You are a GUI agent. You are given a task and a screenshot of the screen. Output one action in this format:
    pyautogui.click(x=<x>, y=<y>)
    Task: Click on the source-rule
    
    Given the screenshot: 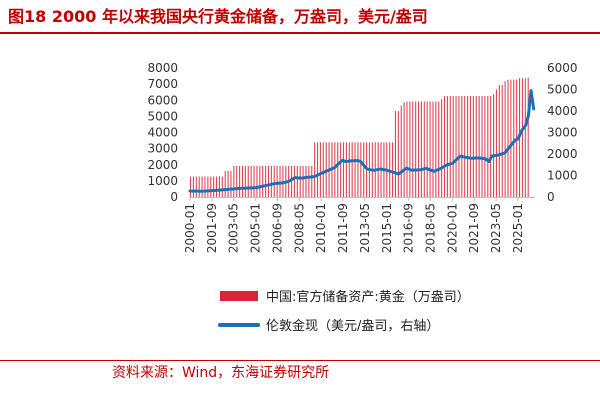 What is the action you would take?
    pyautogui.click(x=300, y=360)
    